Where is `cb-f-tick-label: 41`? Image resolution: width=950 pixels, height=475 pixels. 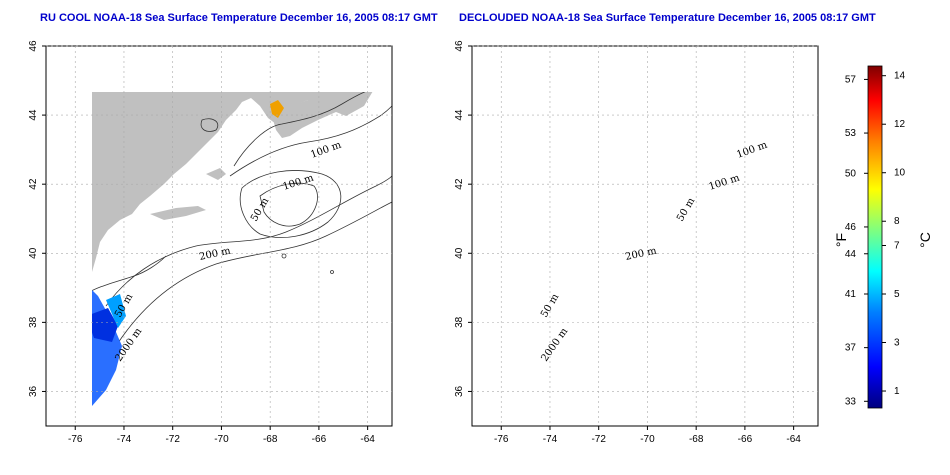 cb-f-tick-label: 41 is located at coordinates (851, 294).